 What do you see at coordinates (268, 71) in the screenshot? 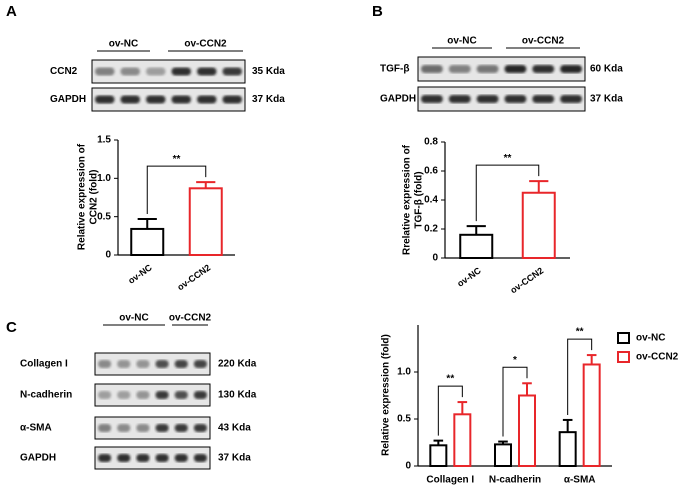
I see `size-label: 35 Kda` at bounding box center [268, 71].